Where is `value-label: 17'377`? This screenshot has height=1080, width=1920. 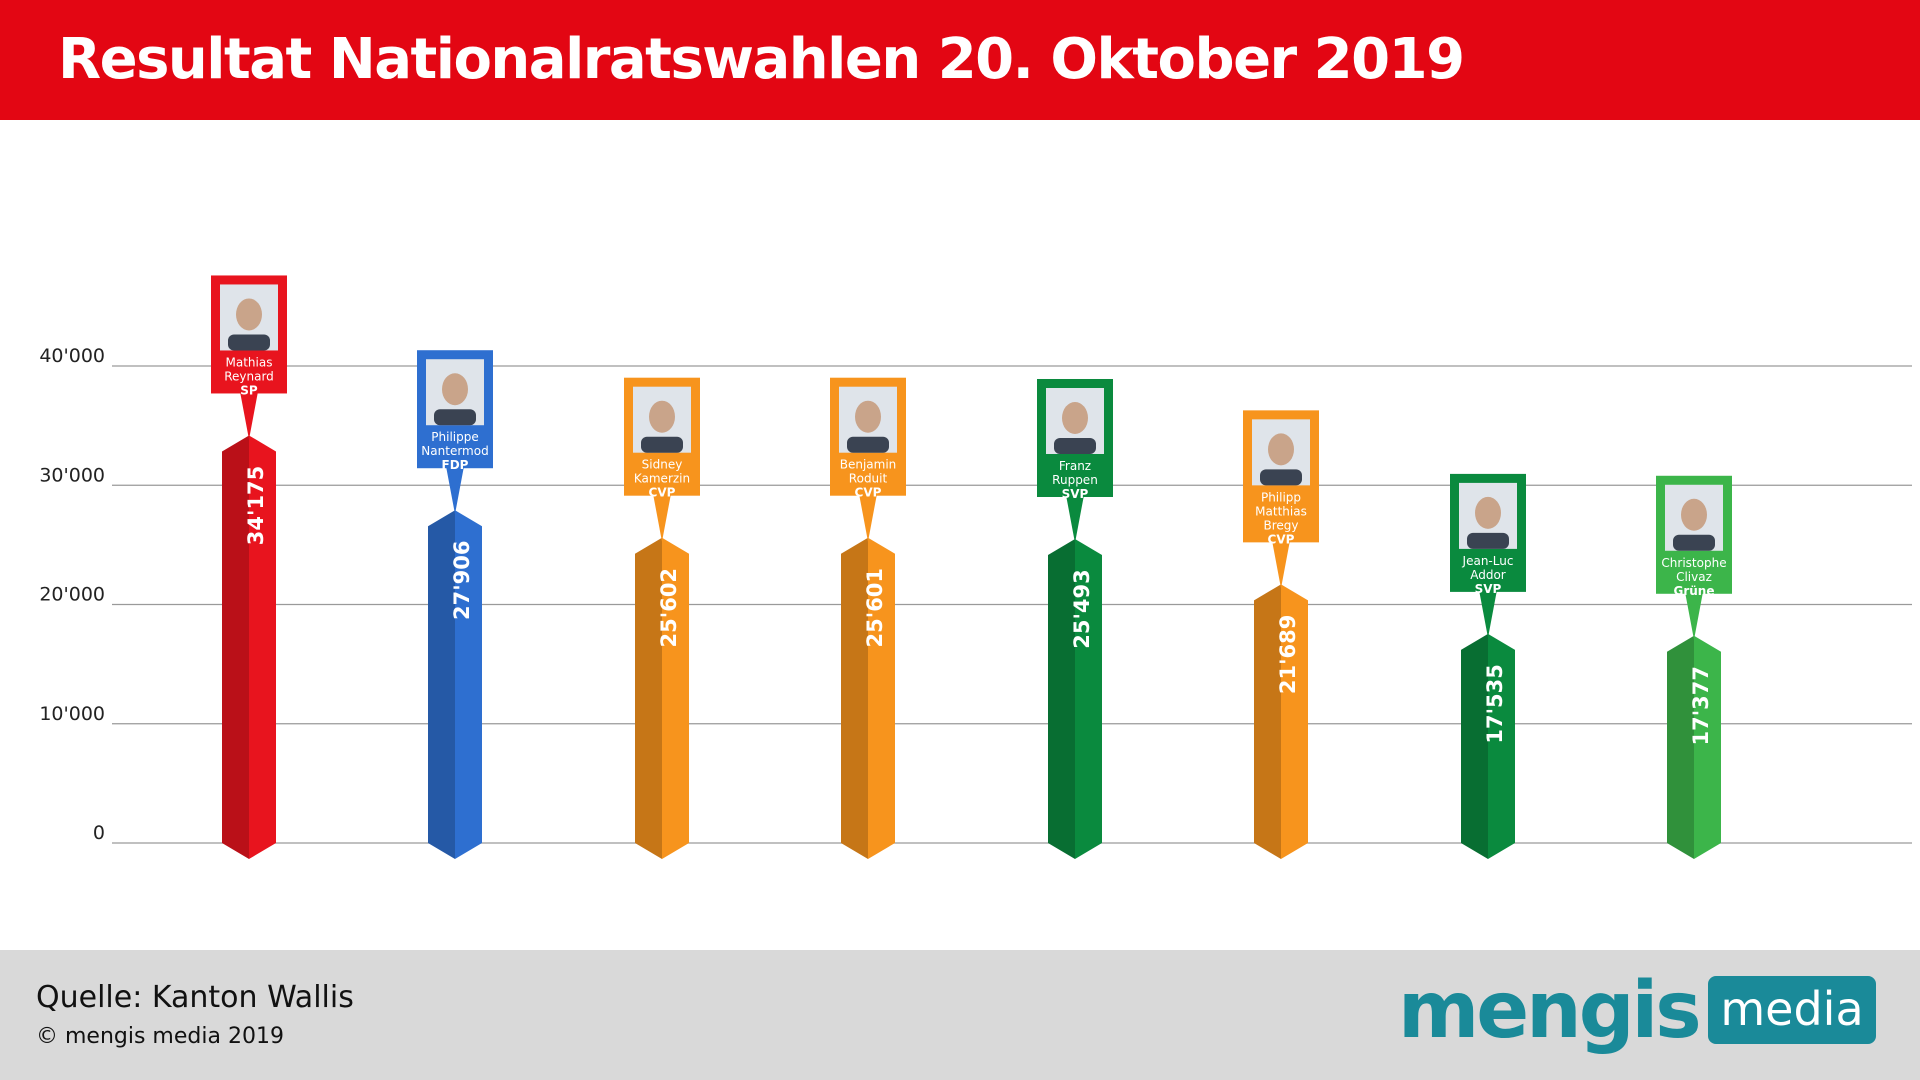 value-label: 17'377 is located at coordinates (1701, 706).